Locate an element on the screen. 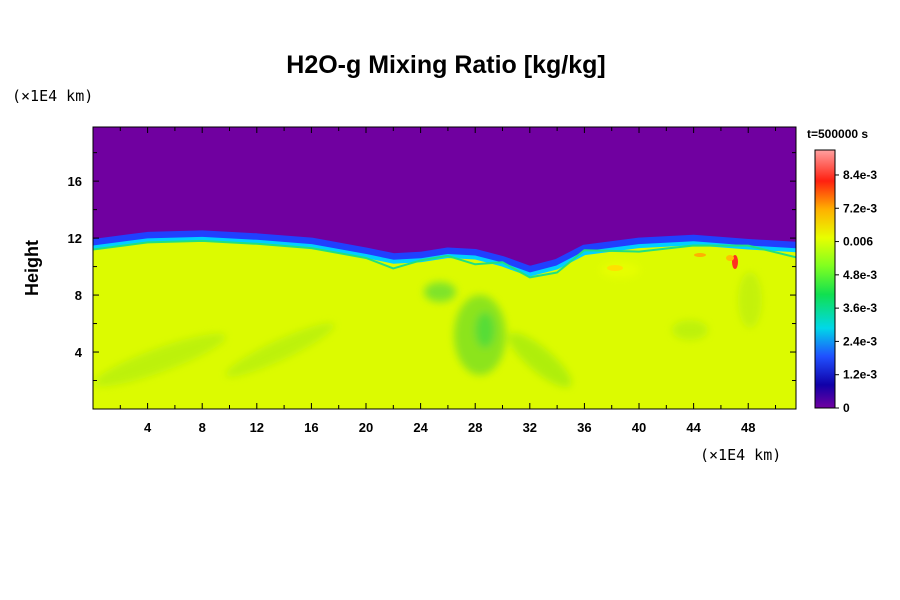  interface-band-blue is located at coordinates (444, 252).